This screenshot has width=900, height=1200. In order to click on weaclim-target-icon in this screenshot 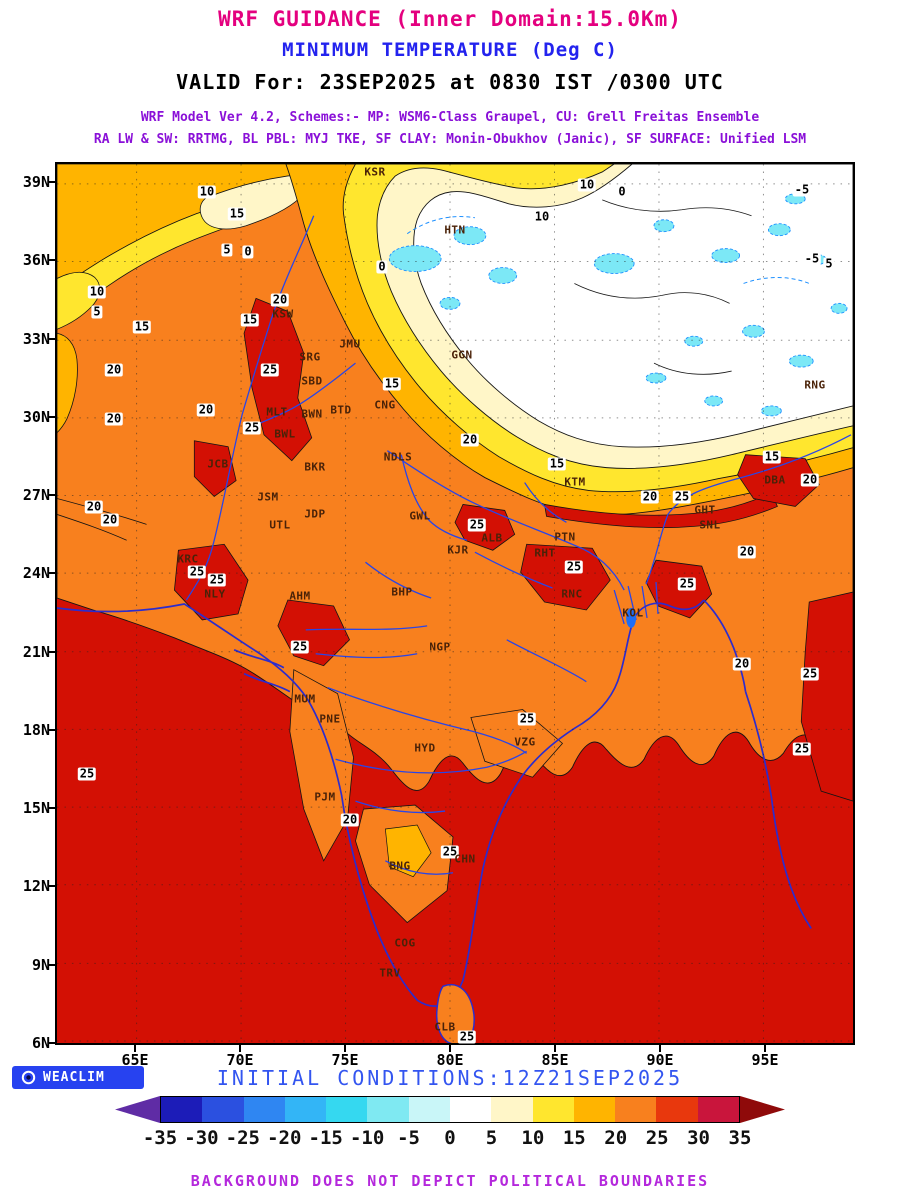, I will do `click(28, 1077)`.